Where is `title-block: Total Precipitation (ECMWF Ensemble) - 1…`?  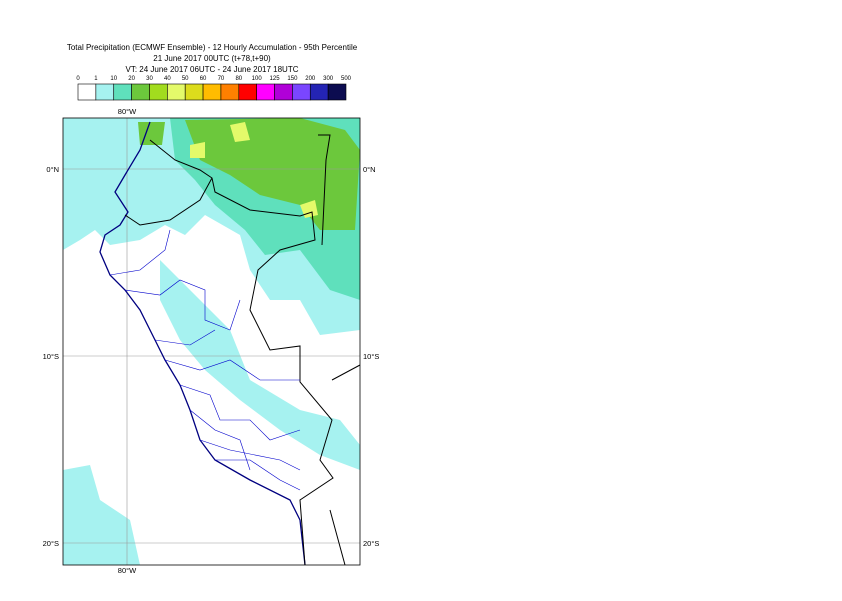 title-block: Total Precipitation (ECMWF Ensemble) - 1… is located at coordinates (212, 58).